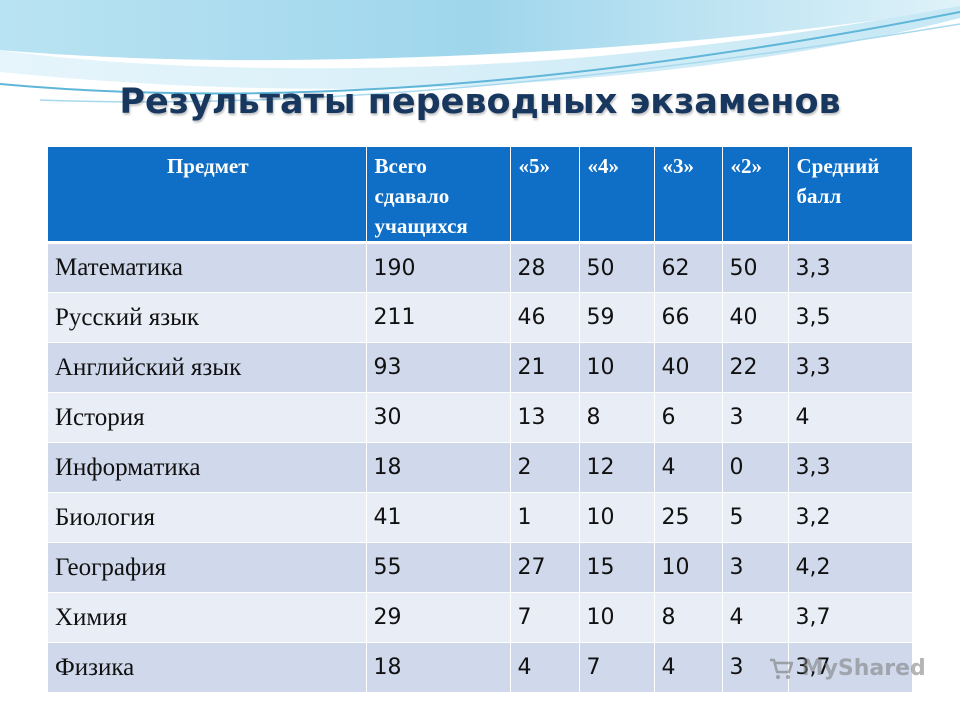 The height and width of the screenshot is (720, 960). Describe the element at coordinates (421, 226) in the screenshot. I see `header-line: учащихся` at that location.